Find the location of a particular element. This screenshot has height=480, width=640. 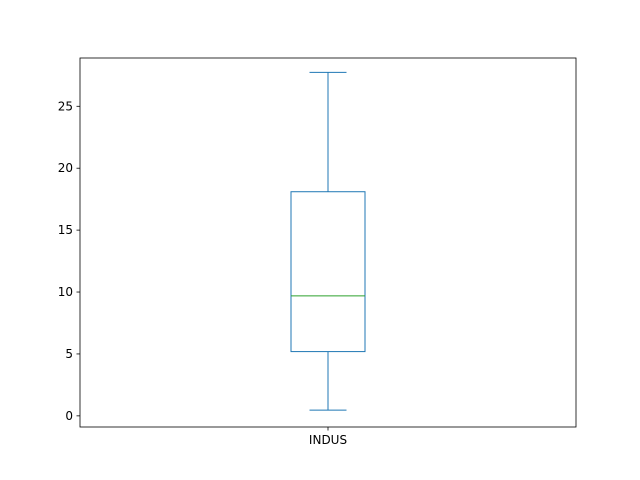

y-tick-label: 5 is located at coordinates (69, 354).